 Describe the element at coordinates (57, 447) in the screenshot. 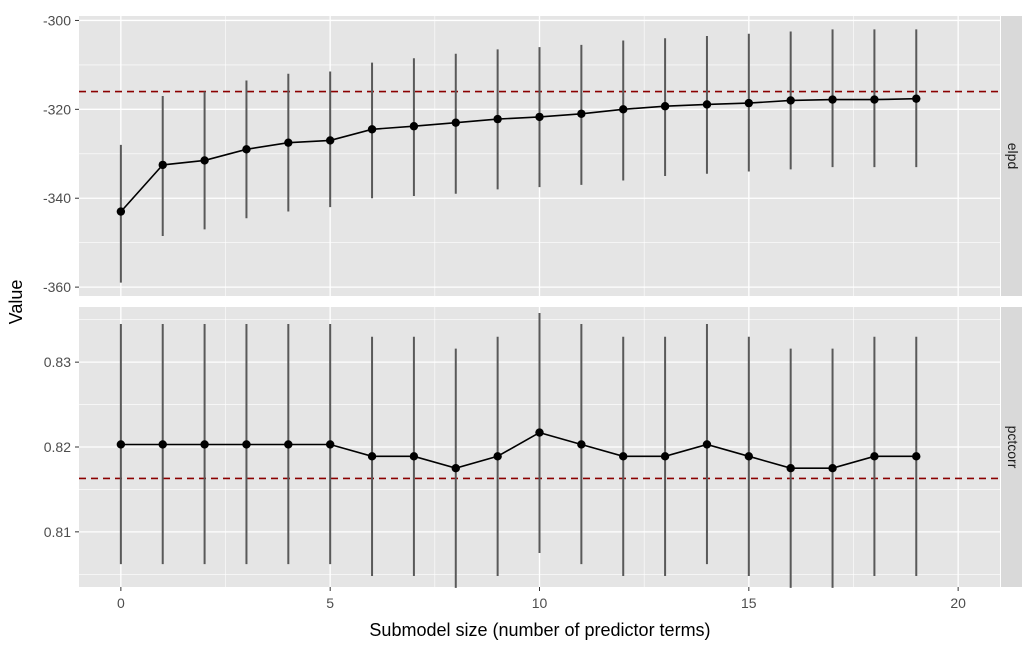

I see `y-tick-label: 0.82` at that location.